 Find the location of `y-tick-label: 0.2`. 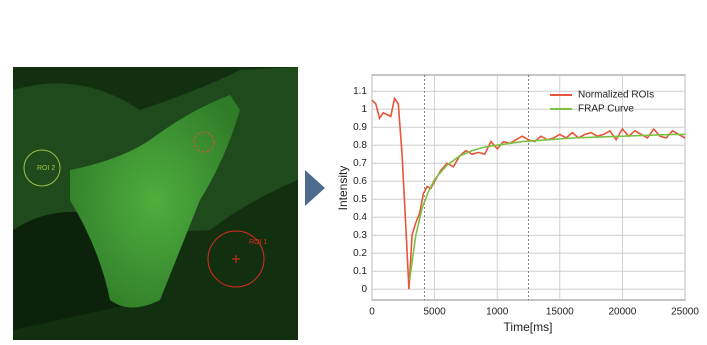

y-tick-label: 0.2 is located at coordinates (360, 253).